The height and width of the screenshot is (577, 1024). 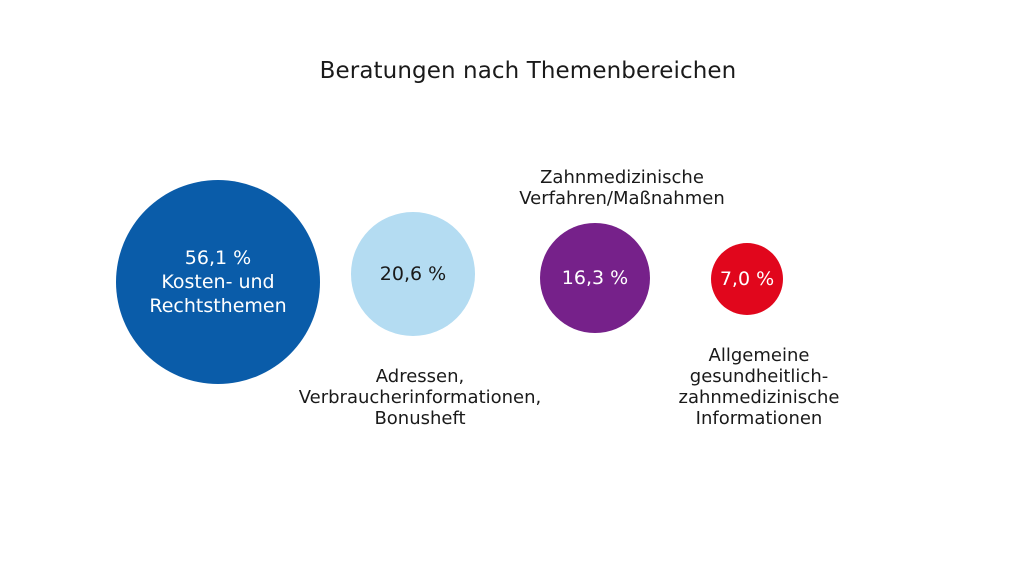 I want to click on category-label-line: Verfahren/Maßnahmen, so click(x=622, y=198).